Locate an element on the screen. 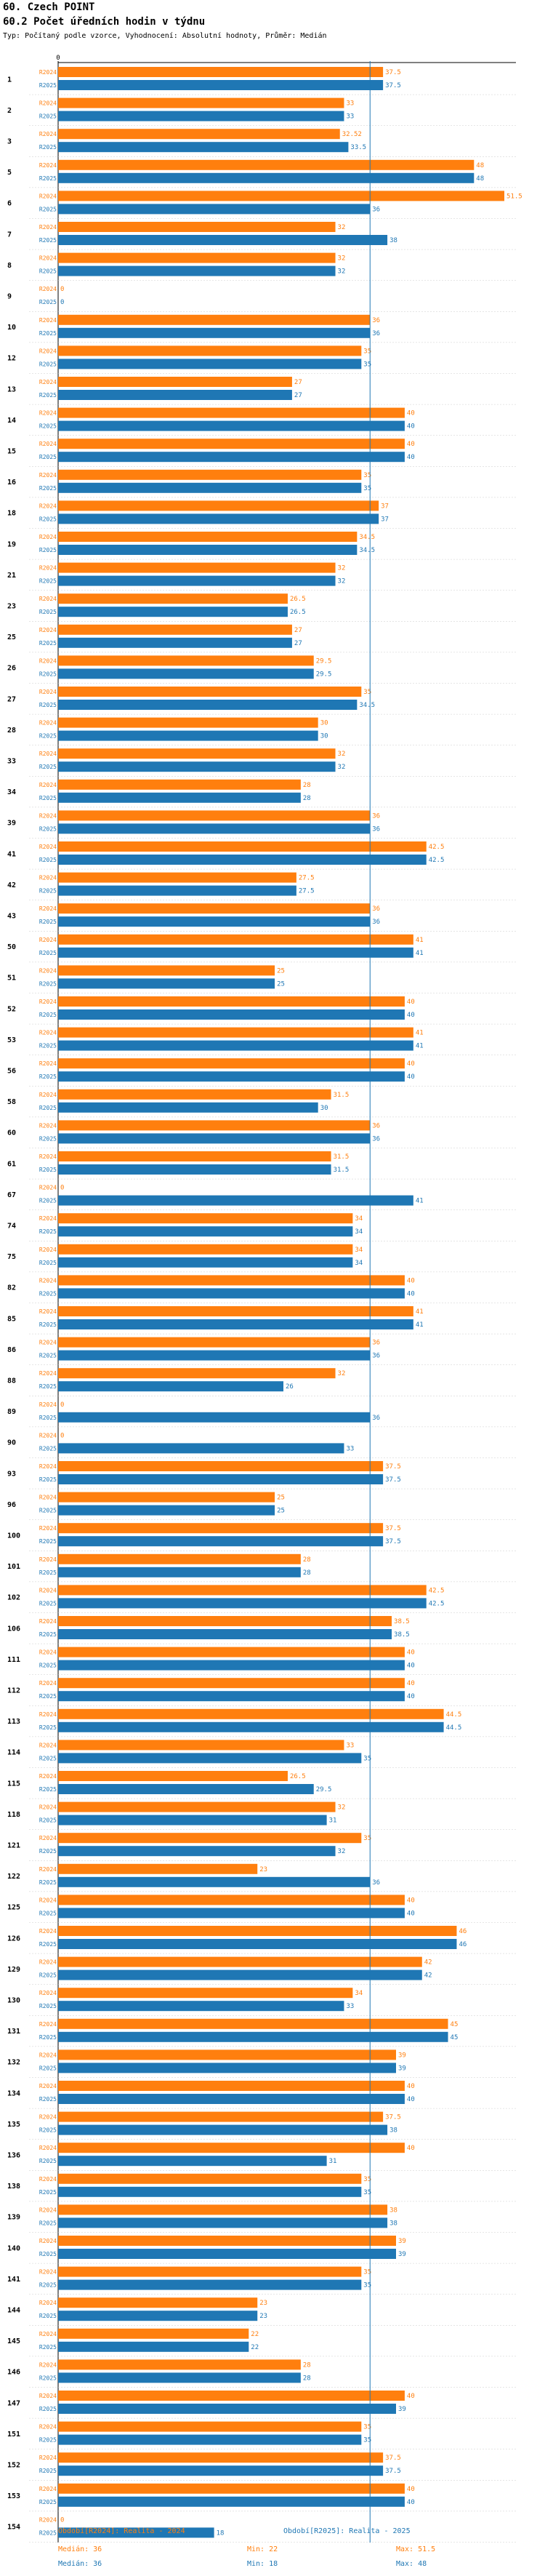  category-label: 89 is located at coordinates (11, 1412).